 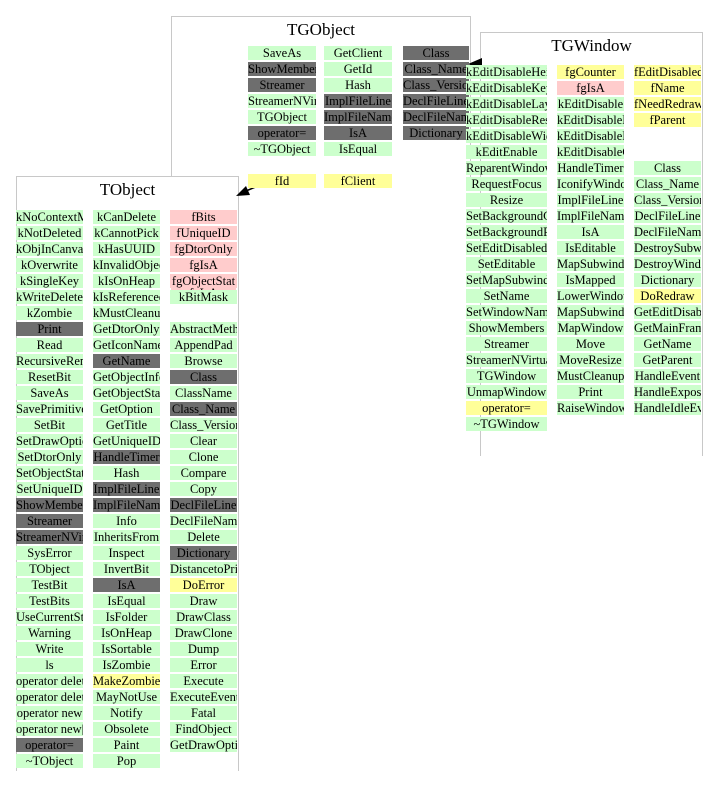 What do you see at coordinates (126, 521) in the screenshot?
I see `member-info: Info` at bounding box center [126, 521].